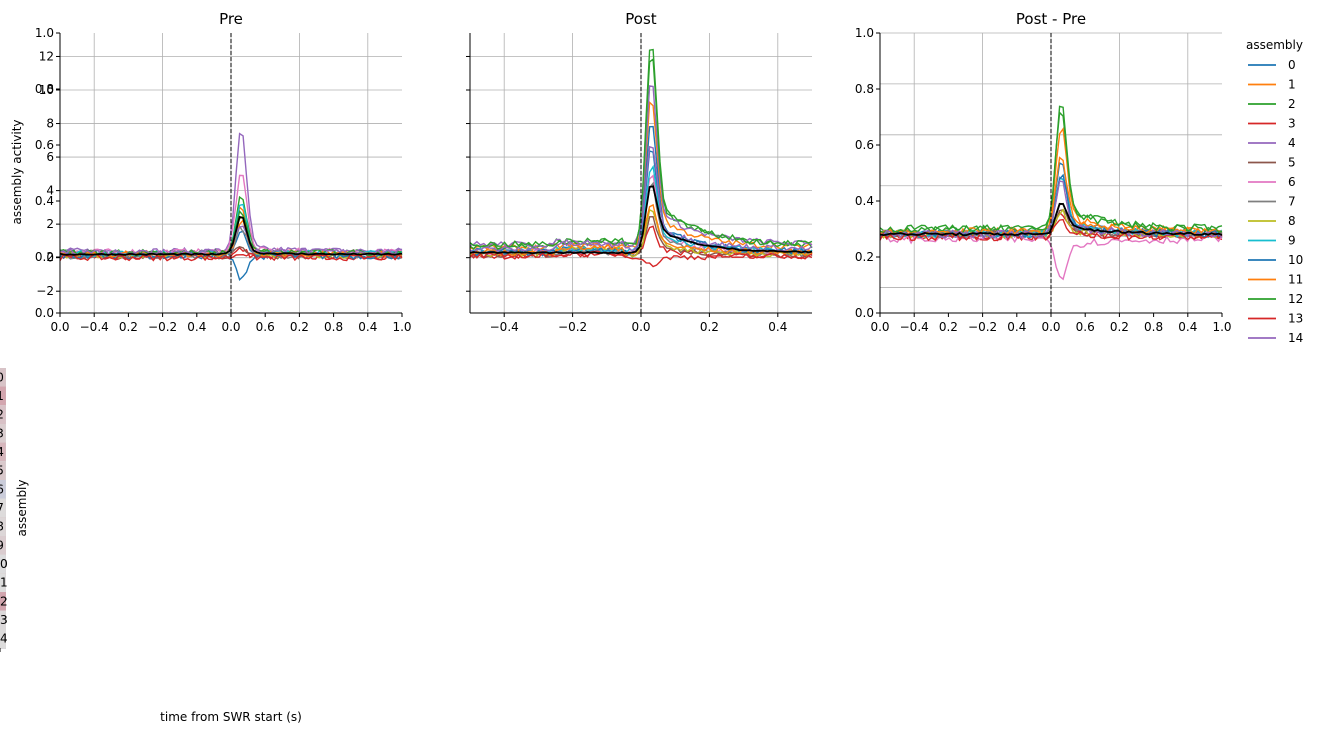 This screenshot has width=1326, height=732. I want to click on legend-label-14: 14, so click(1295, 338).